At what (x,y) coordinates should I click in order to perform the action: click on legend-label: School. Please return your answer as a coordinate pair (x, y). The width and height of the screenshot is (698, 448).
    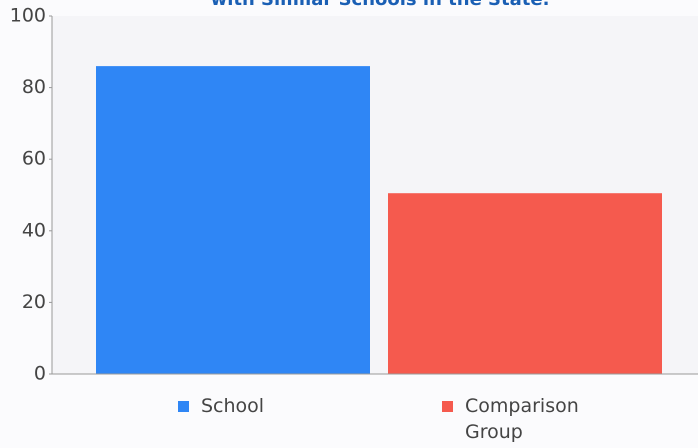
    Looking at the image, I should click on (233, 406).